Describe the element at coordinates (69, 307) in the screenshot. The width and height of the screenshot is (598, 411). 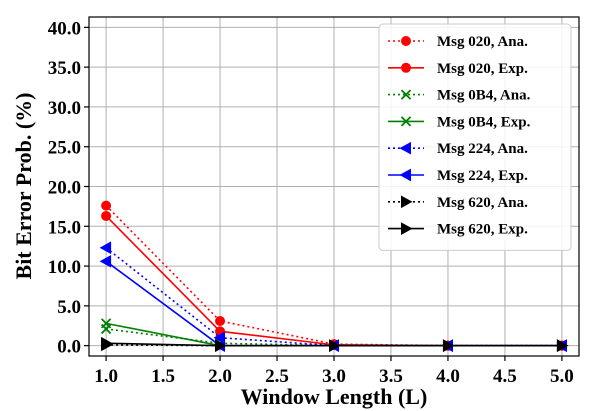
I see `y-tick-label: 5.0` at that location.